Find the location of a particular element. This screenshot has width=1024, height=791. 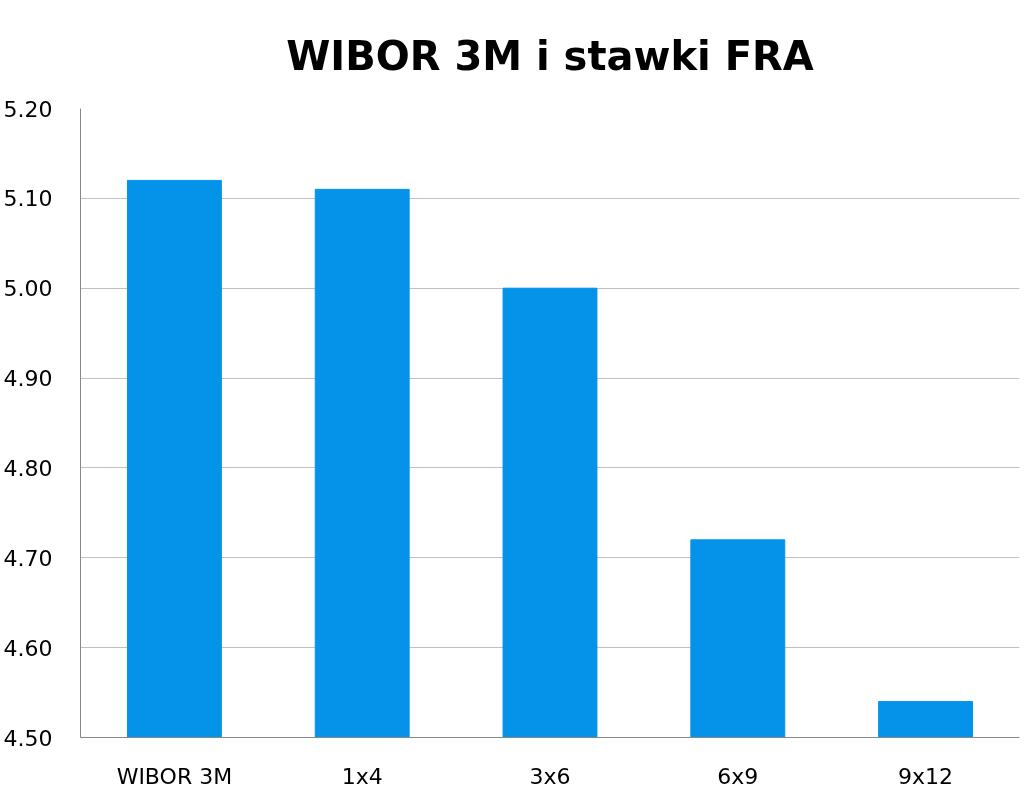

y-tick-label: 4.70 is located at coordinates (28, 558).